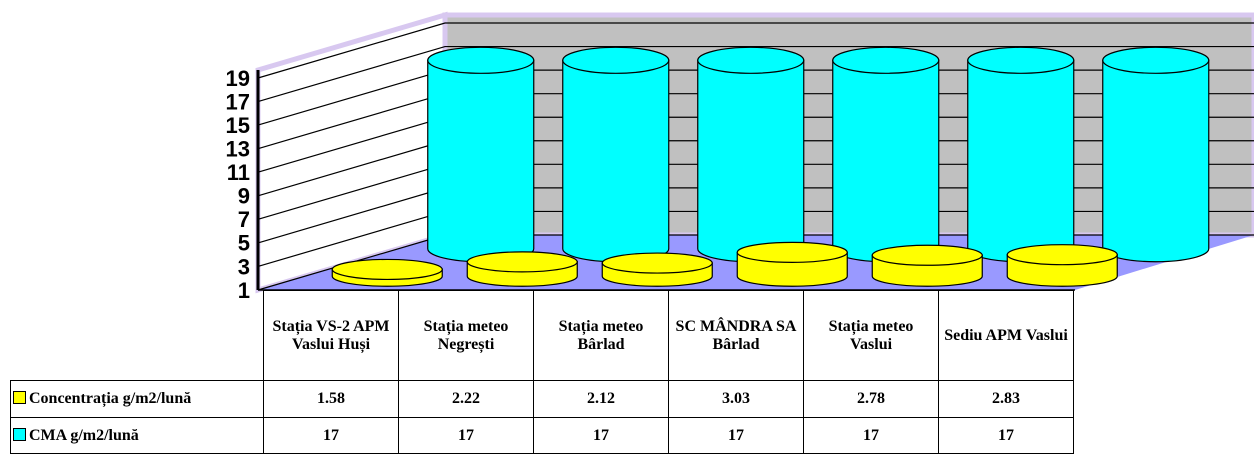 The height and width of the screenshot is (454, 1254). What do you see at coordinates (110, 398) in the screenshot?
I see `legend-label: Concentrația g/m2/lună` at bounding box center [110, 398].